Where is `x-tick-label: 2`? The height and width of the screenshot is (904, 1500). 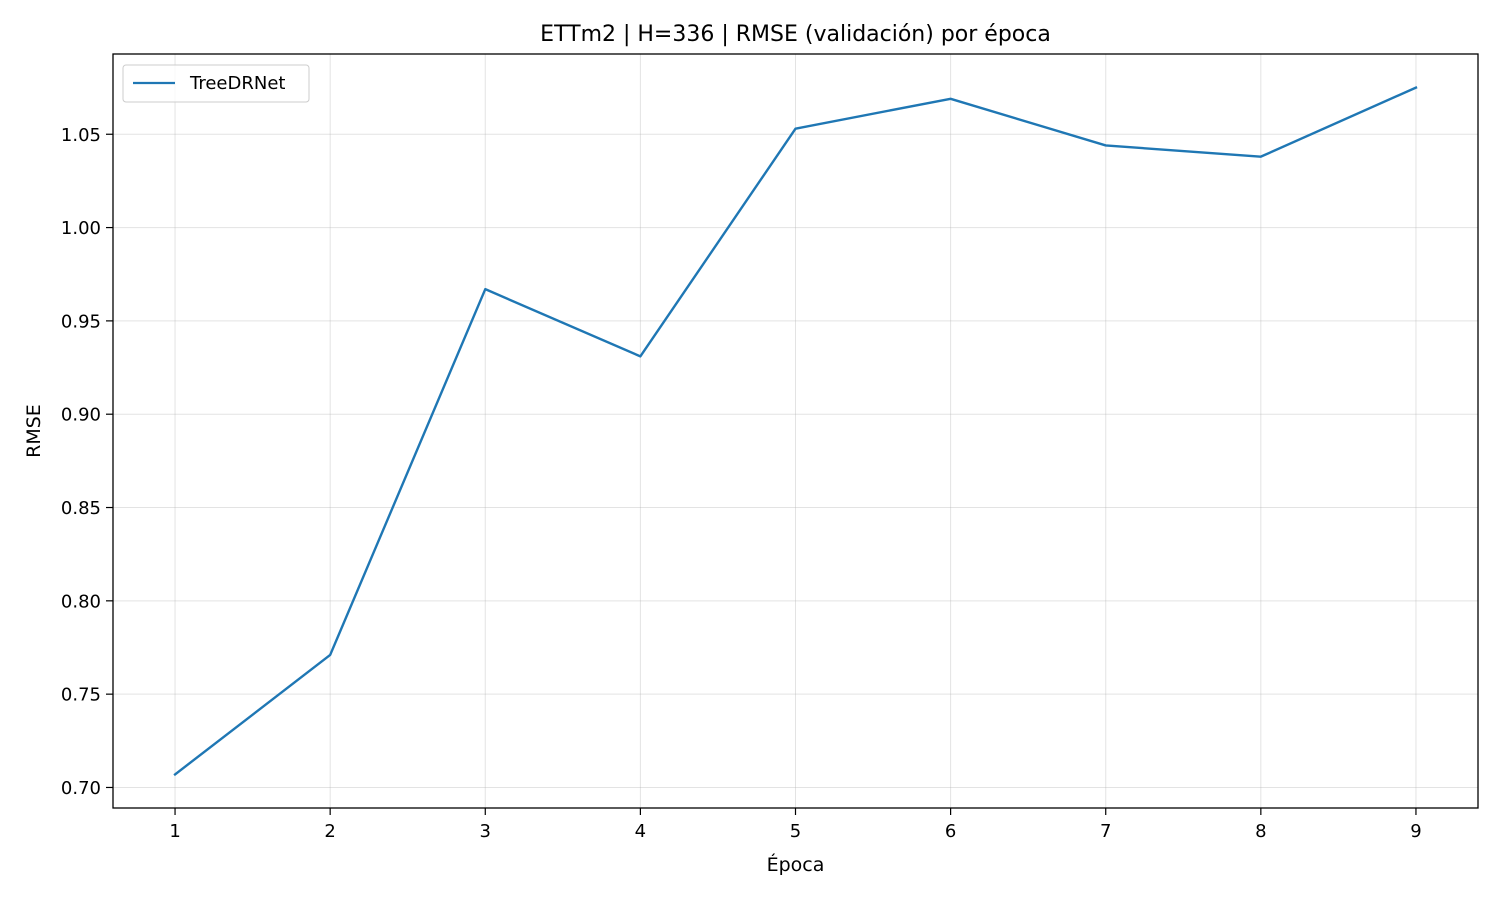 x-tick-label: 2 is located at coordinates (329, 831).